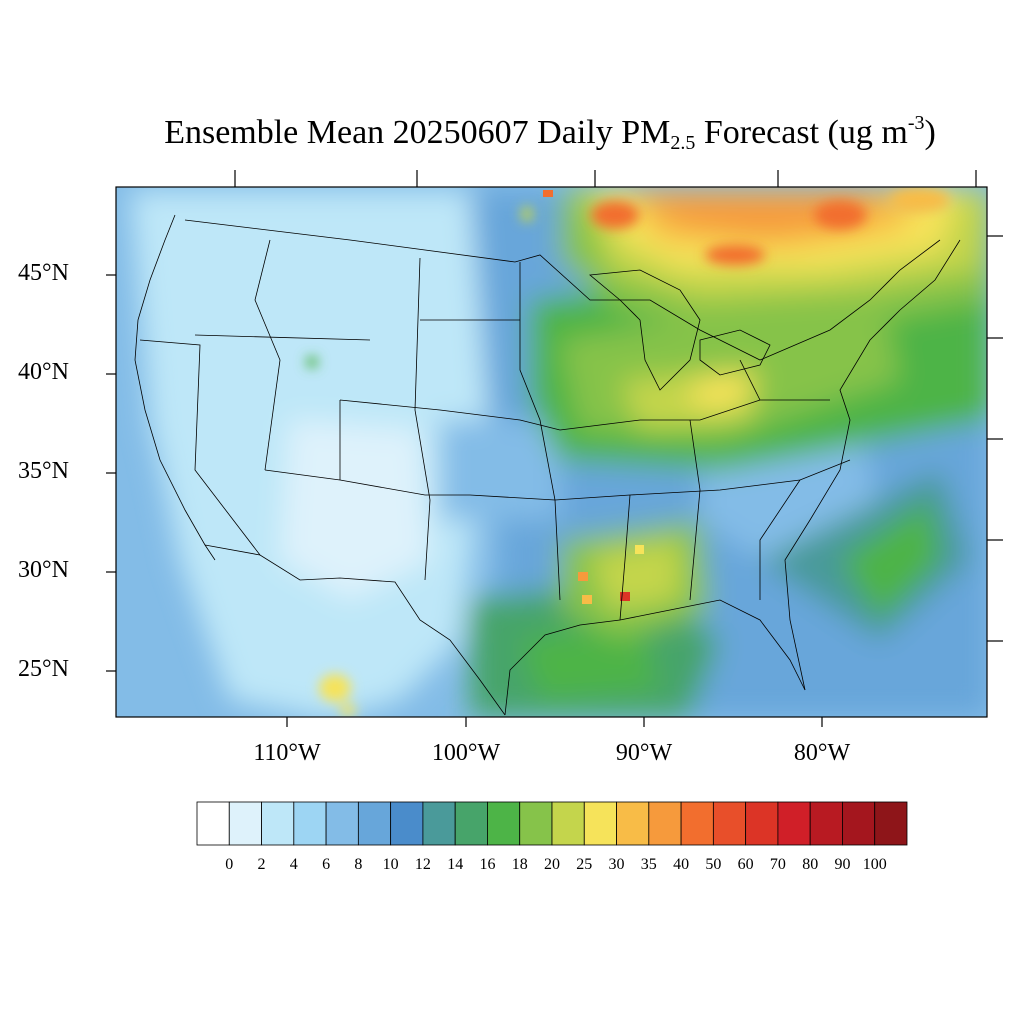  I want to click on colorbar-tick-label: 18, so click(519, 864).